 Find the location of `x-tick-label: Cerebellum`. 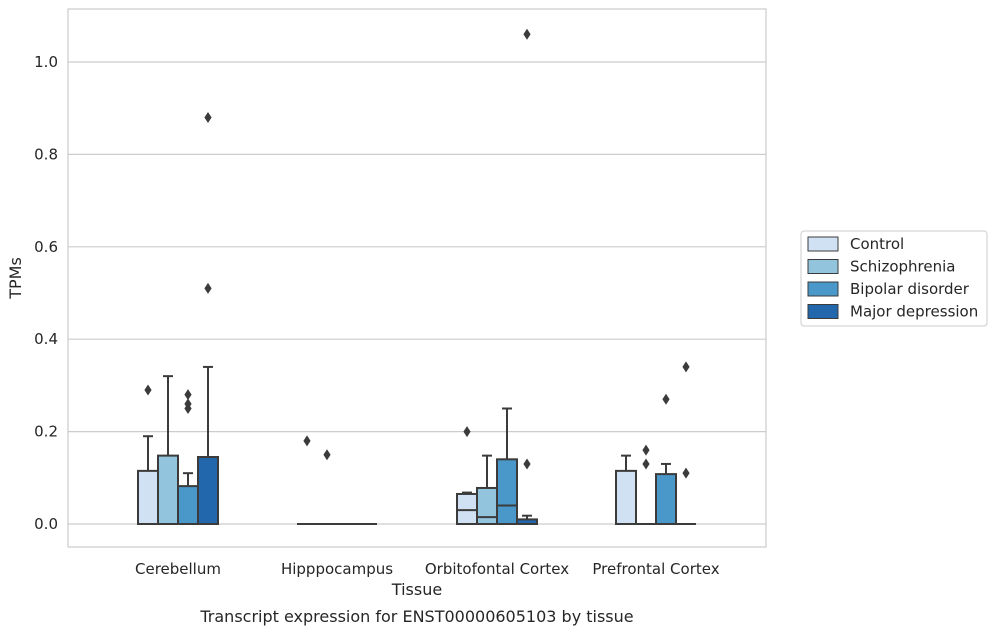

x-tick-label: Cerebellum is located at coordinates (178, 569).